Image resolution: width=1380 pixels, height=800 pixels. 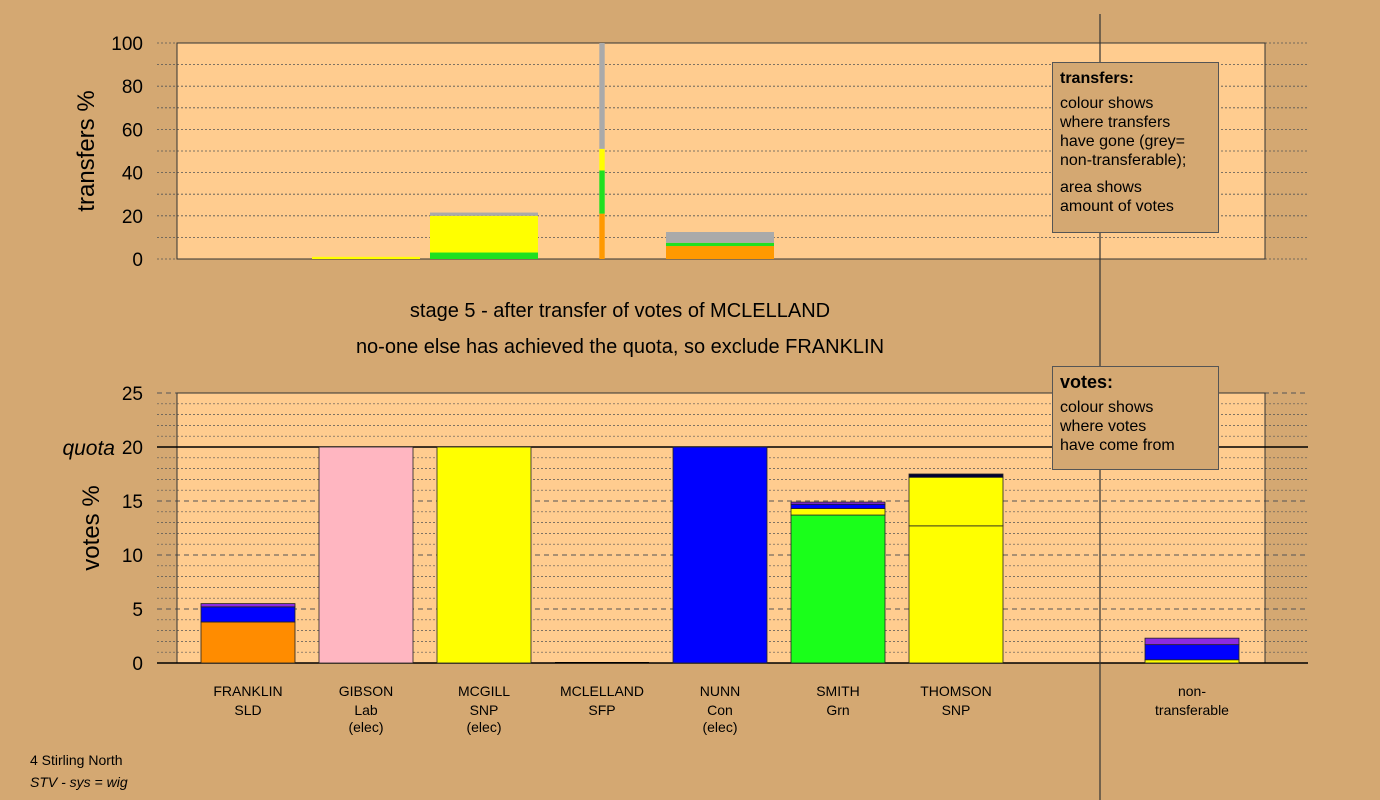 I want to click on candidate-party: Grn, so click(x=837, y=710).